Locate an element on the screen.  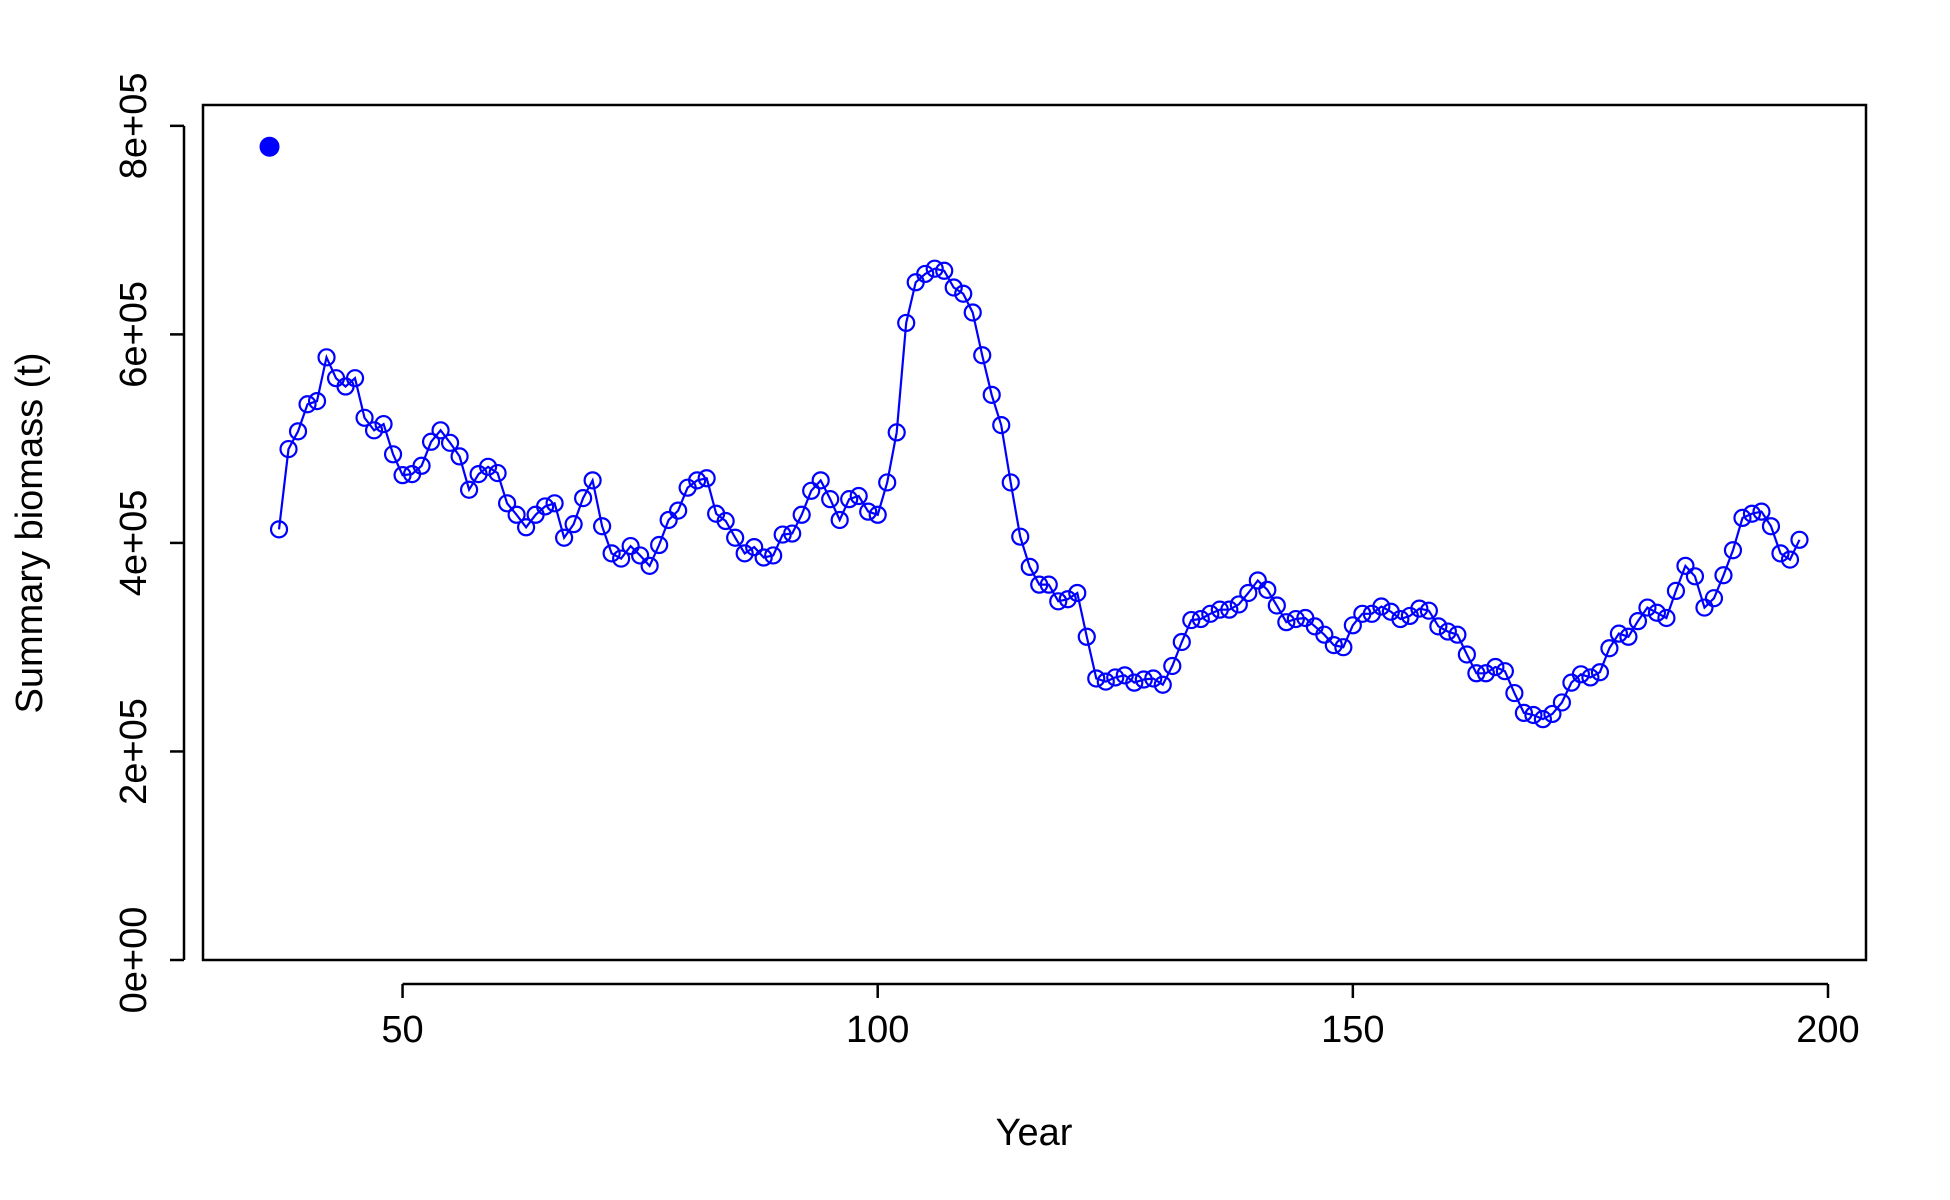
y-axis-title: Summary biomass (t) is located at coordinates (30, 532).